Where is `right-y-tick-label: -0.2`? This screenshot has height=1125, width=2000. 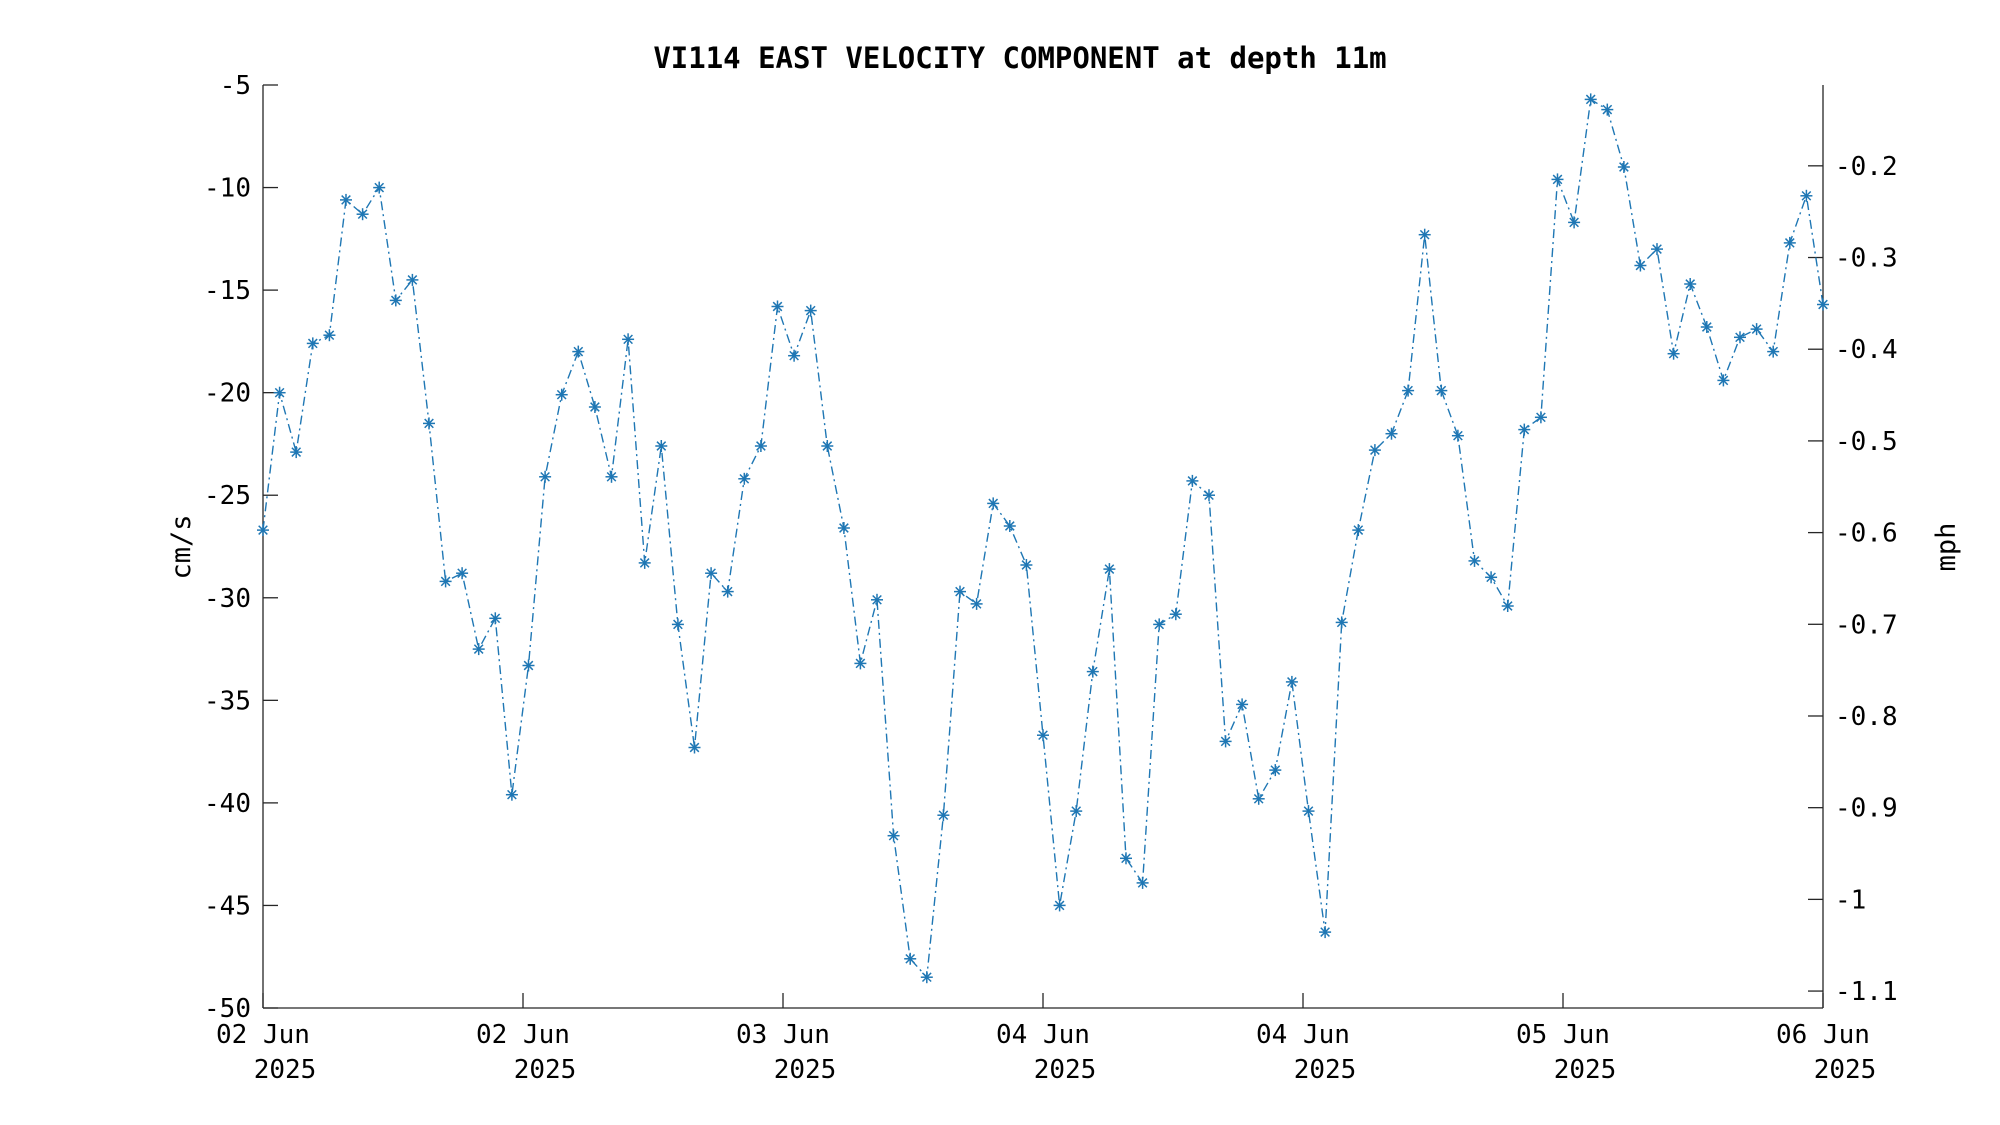 right-y-tick-label: -0.2 is located at coordinates (1866, 167).